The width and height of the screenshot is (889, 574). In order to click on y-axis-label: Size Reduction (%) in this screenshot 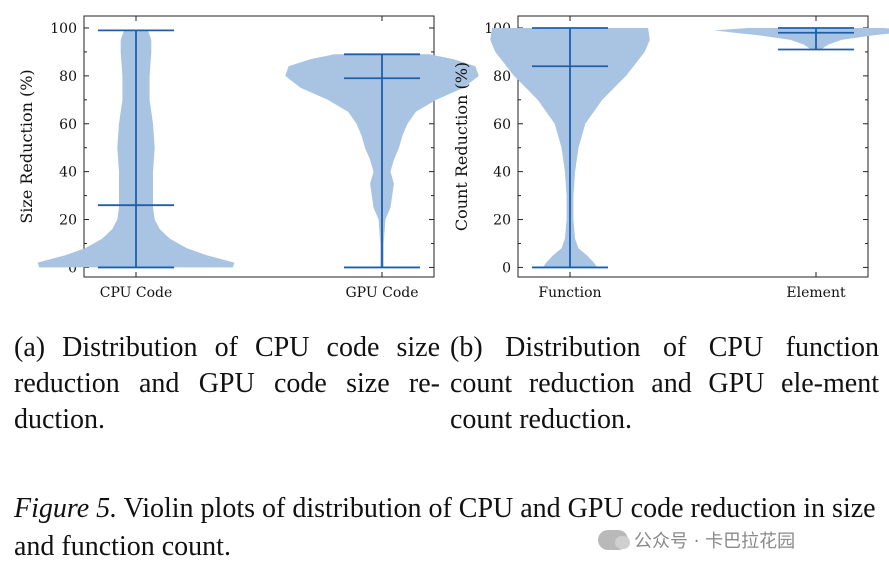, I will do `click(26, 146)`.